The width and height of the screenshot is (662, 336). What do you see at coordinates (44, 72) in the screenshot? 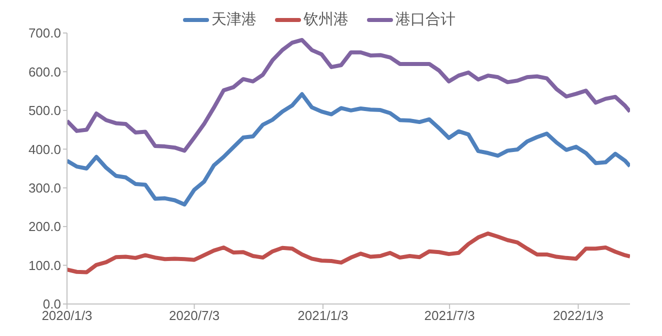
I see `y-tick-label: 600.0` at bounding box center [44, 72].